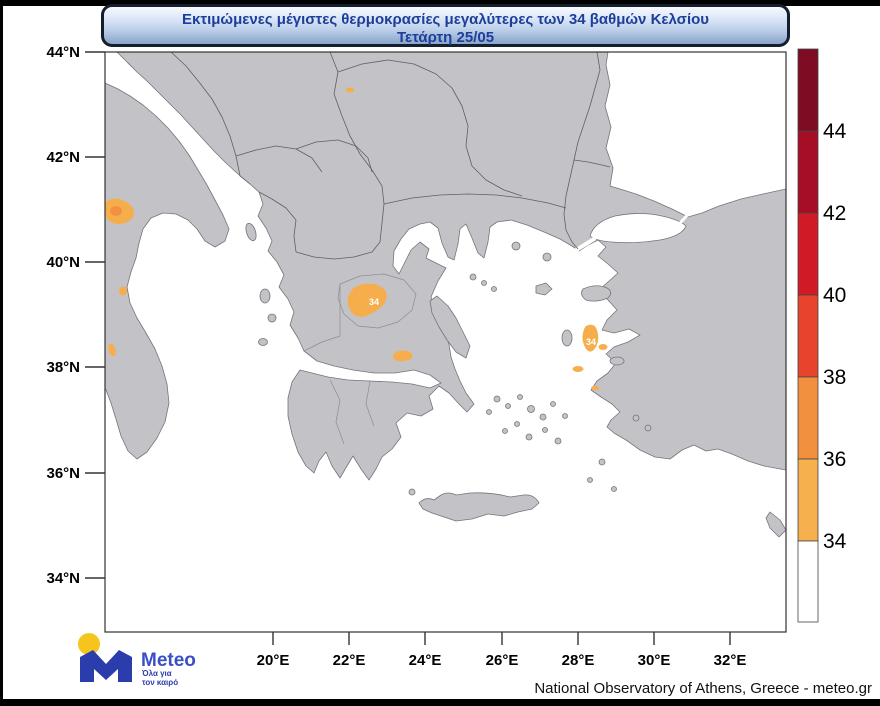 The image size is (880, 706). I want to click on border-greece-bulgaria, so click(475, 201).